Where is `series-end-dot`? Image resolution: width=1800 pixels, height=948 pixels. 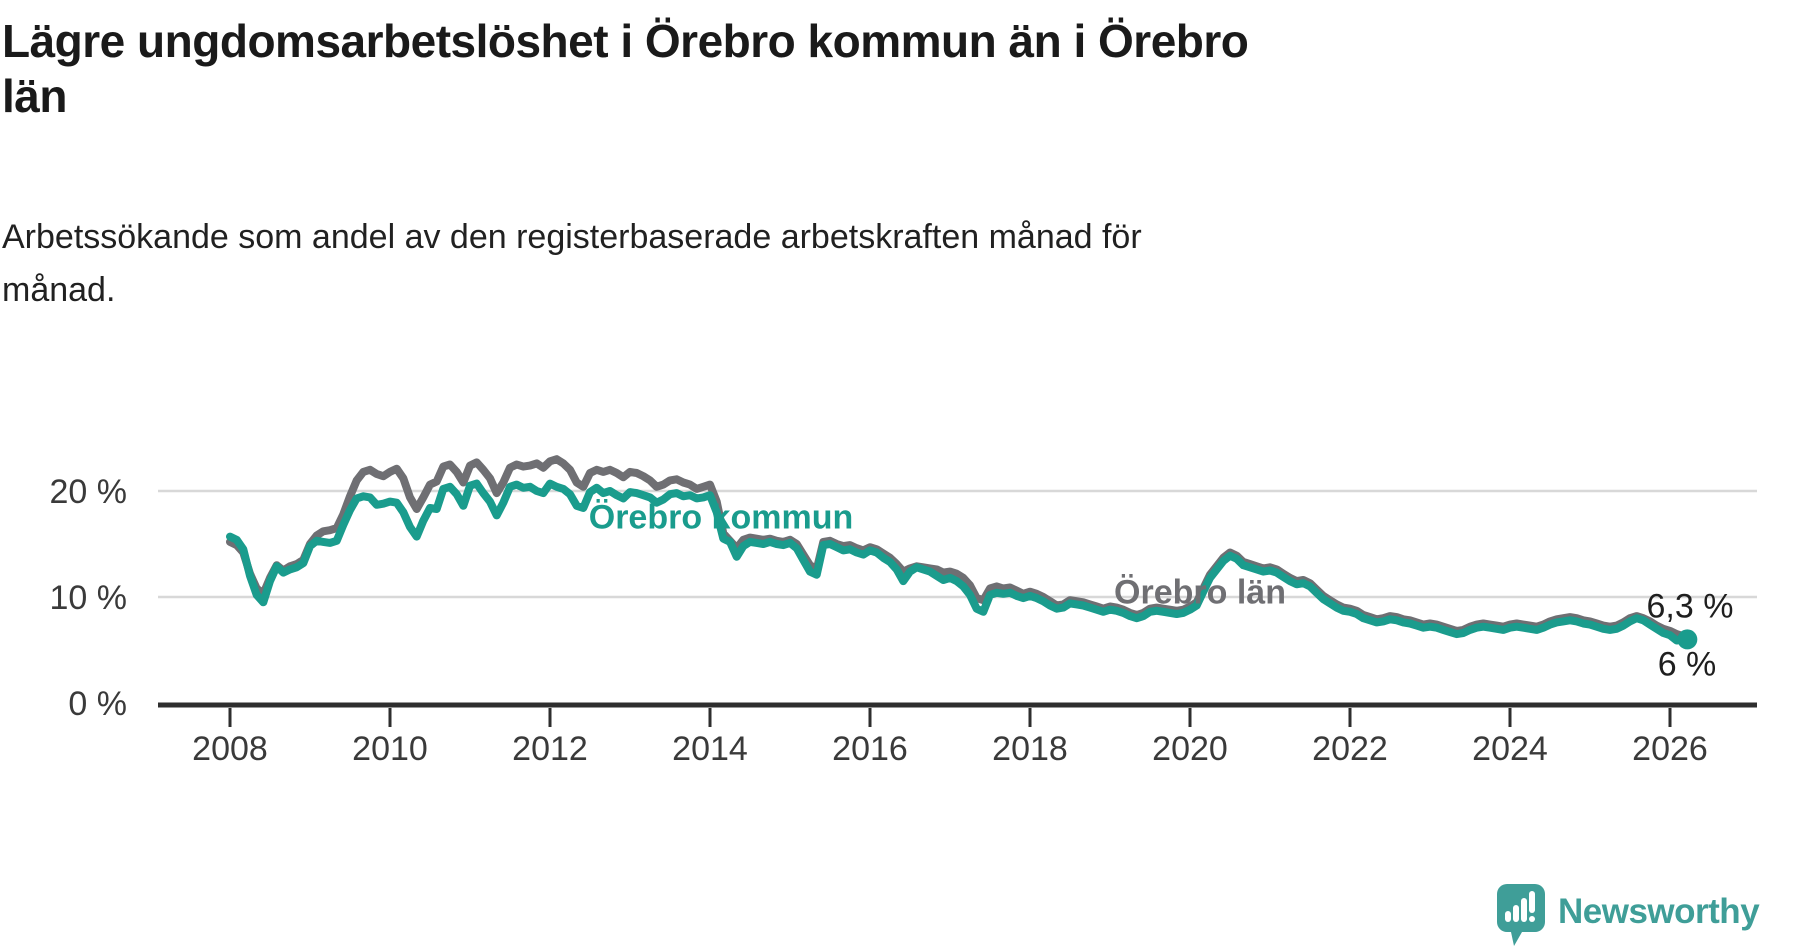 series-end-dot is located at coordinates (1687, 639).